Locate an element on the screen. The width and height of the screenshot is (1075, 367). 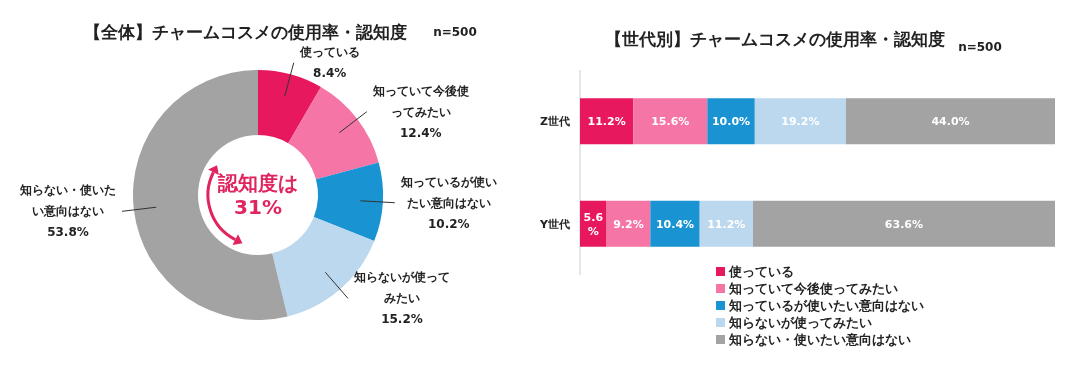
data-label: 53.8% is located at coordinates (68, 232).